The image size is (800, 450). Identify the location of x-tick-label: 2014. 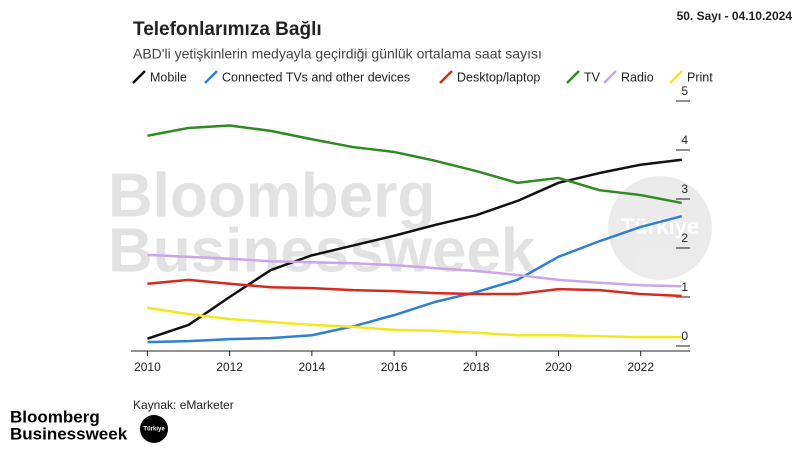
(312, 367).